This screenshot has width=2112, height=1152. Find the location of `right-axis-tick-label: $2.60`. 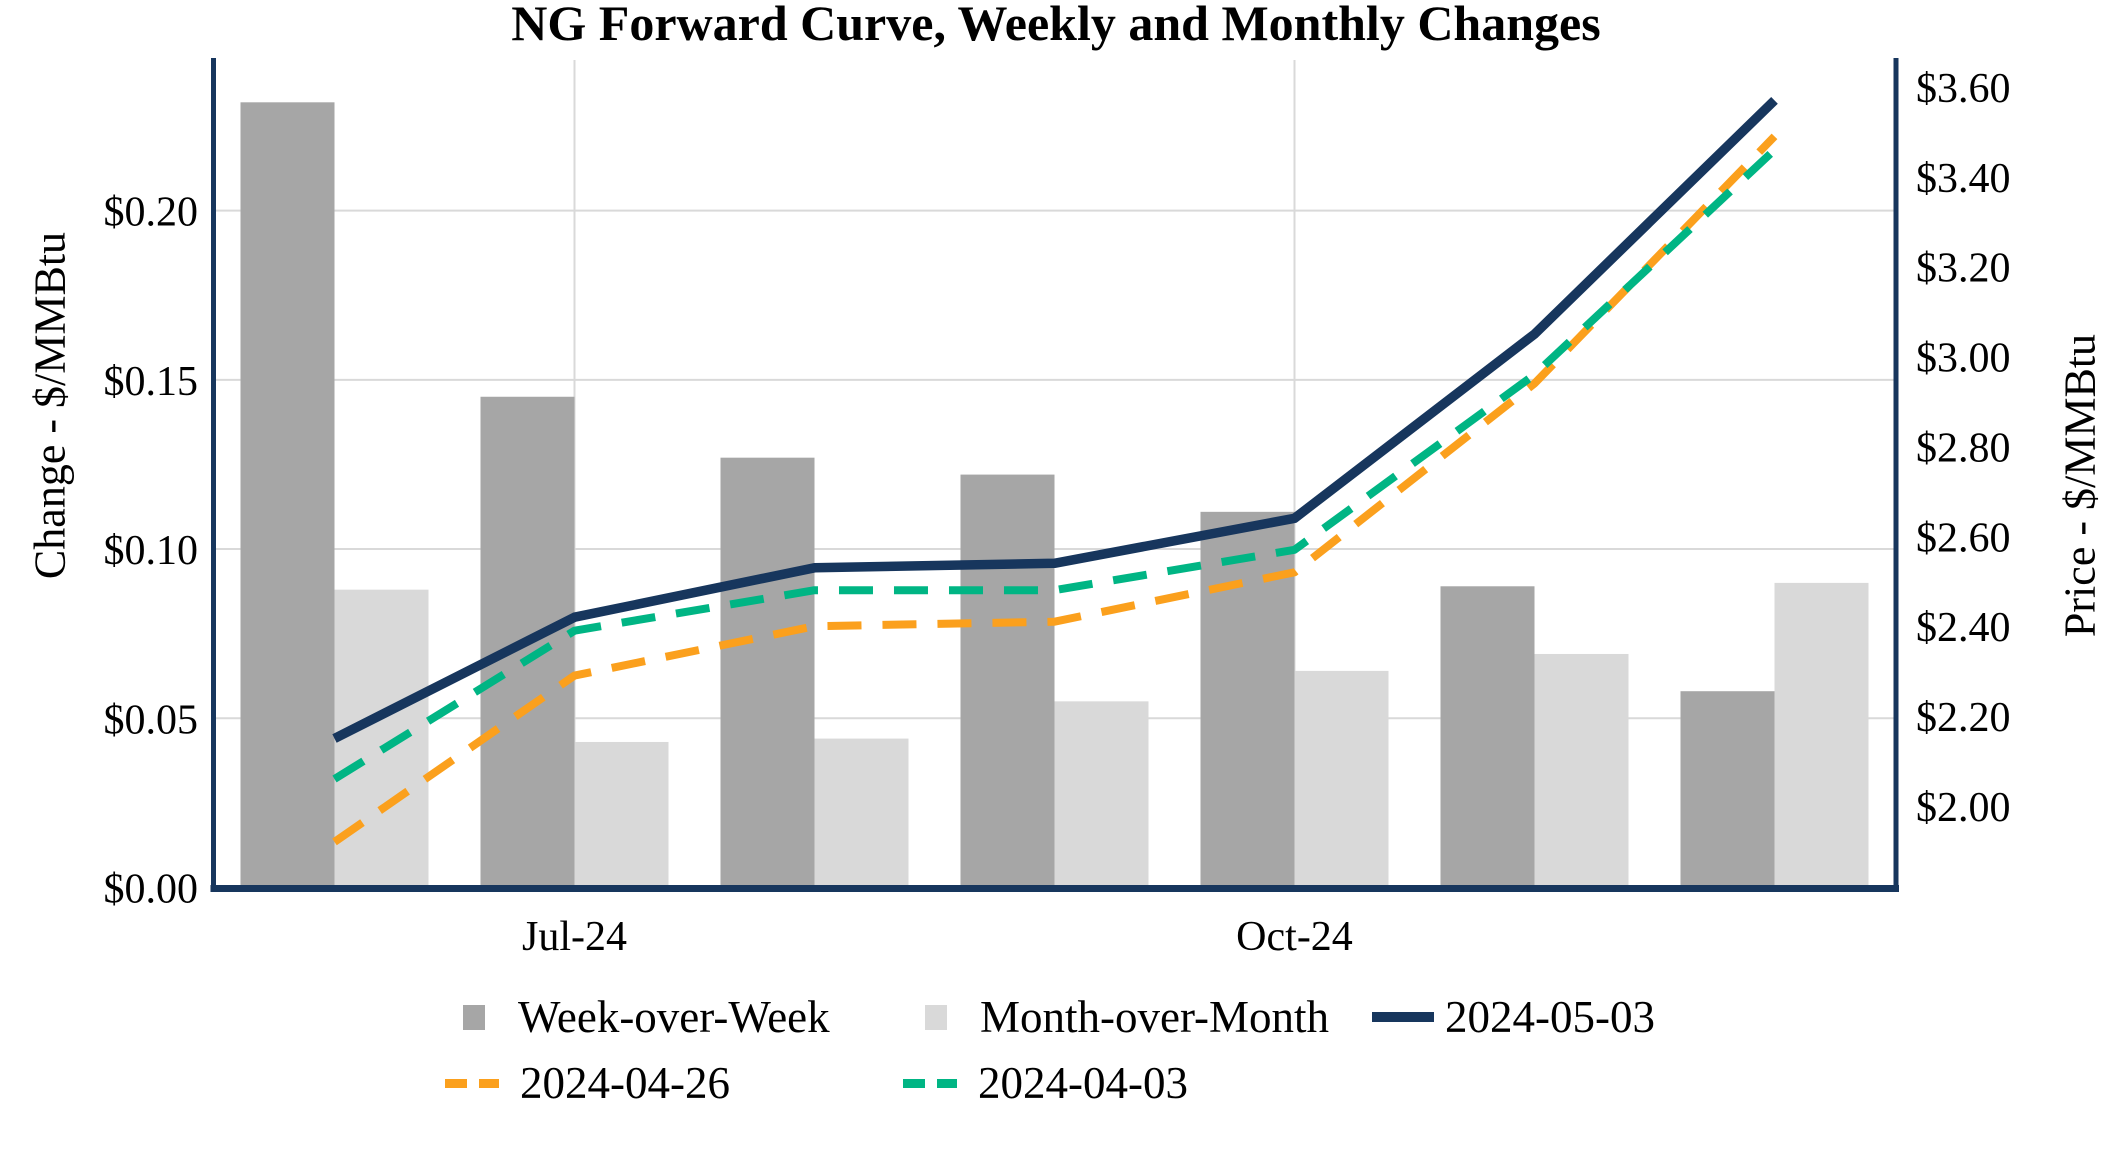

right-axis-tick-label: $2.60 is located at coordinates (1963, 538).